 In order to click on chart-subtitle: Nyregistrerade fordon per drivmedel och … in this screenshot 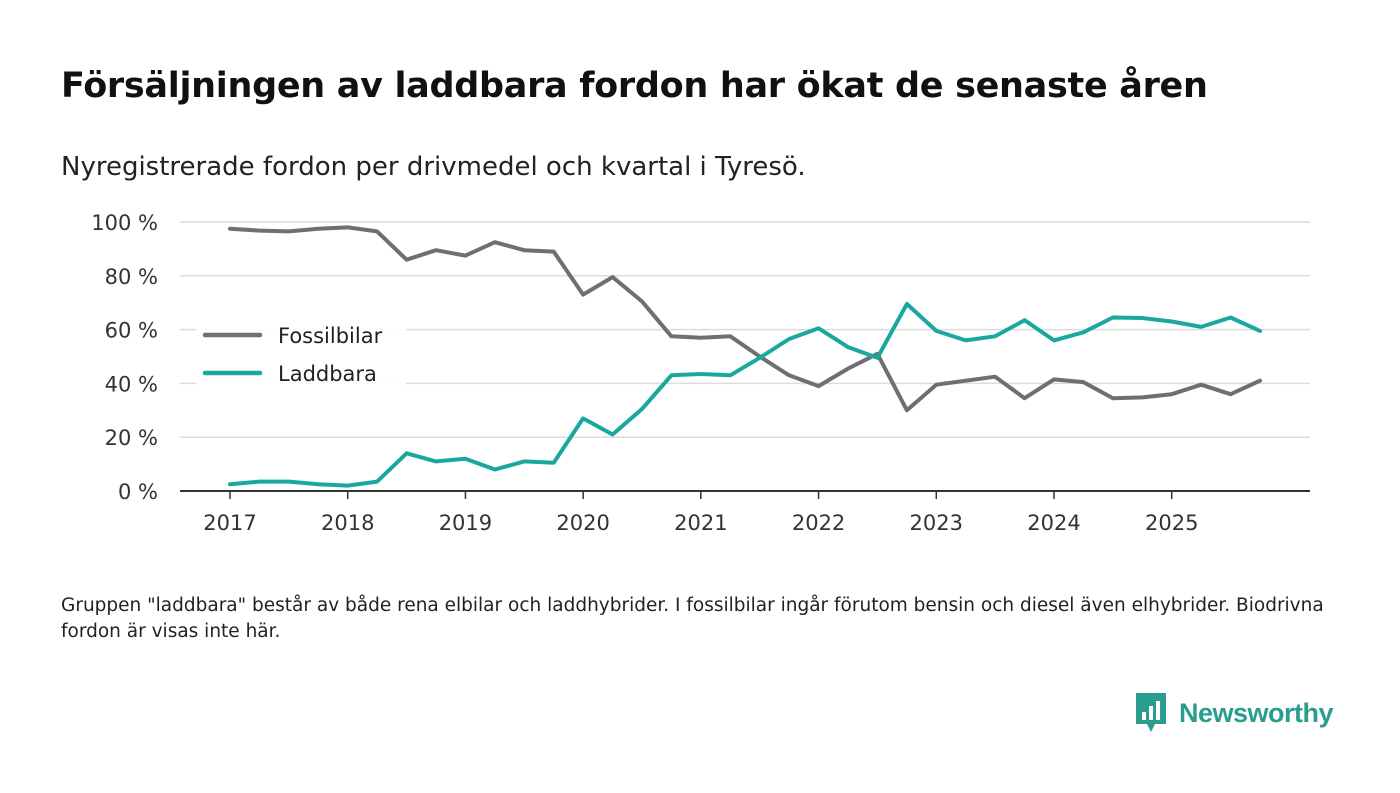, I will do `click(433, 167)`.